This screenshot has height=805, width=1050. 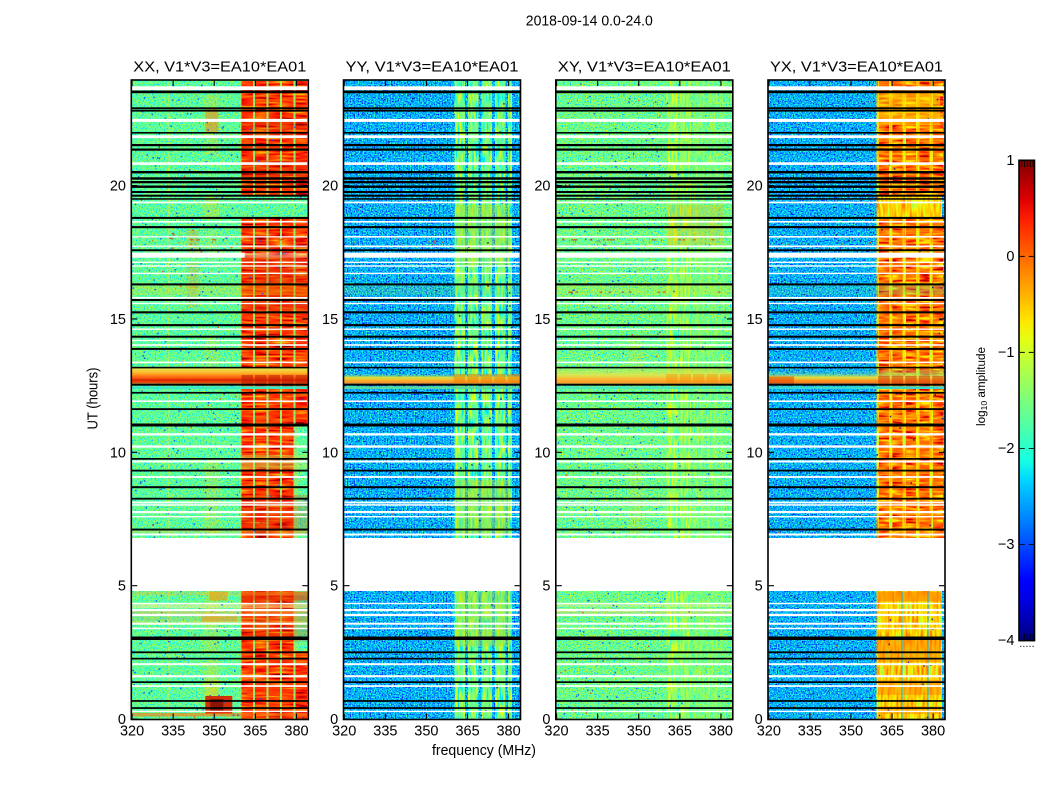 What do you see at coordinates (219, 68) in the screenshot?
I see `svg-text: XX, V1*V3=EA10*EA01` at bounding box center [219, 68].